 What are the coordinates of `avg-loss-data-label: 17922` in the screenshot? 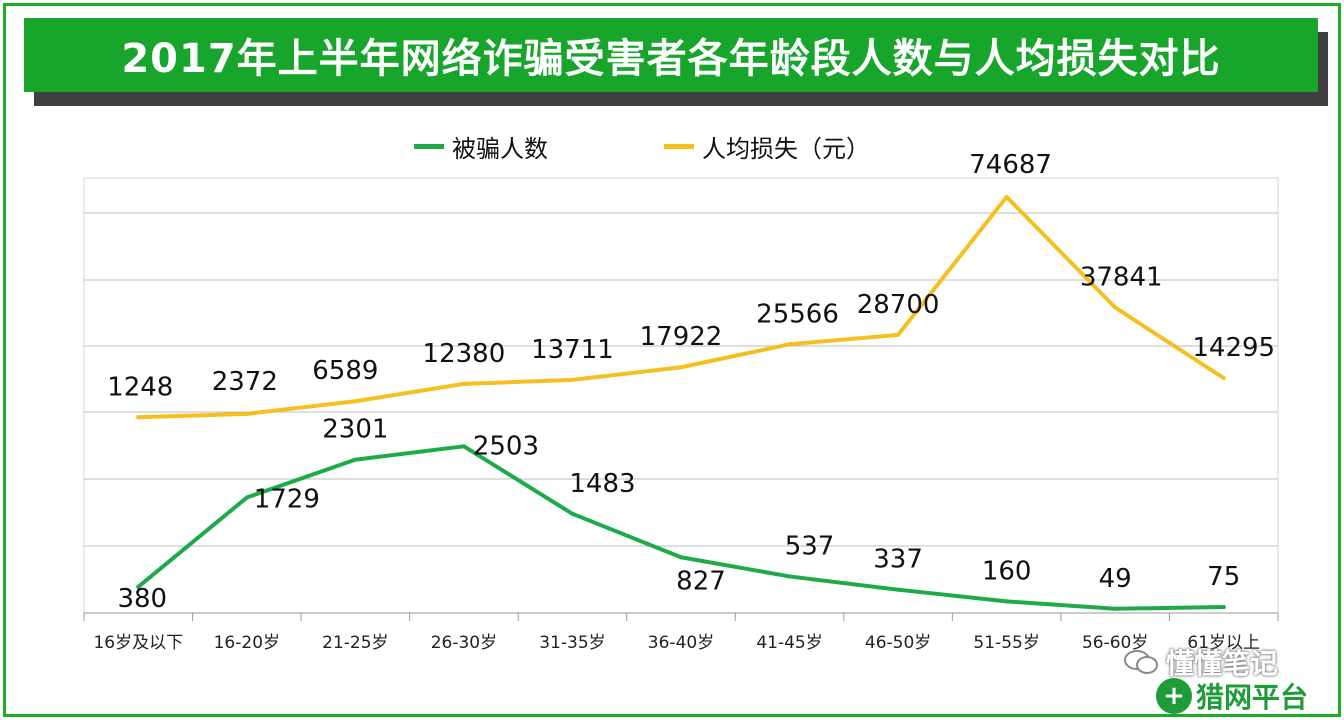 It's located at (681, 337).